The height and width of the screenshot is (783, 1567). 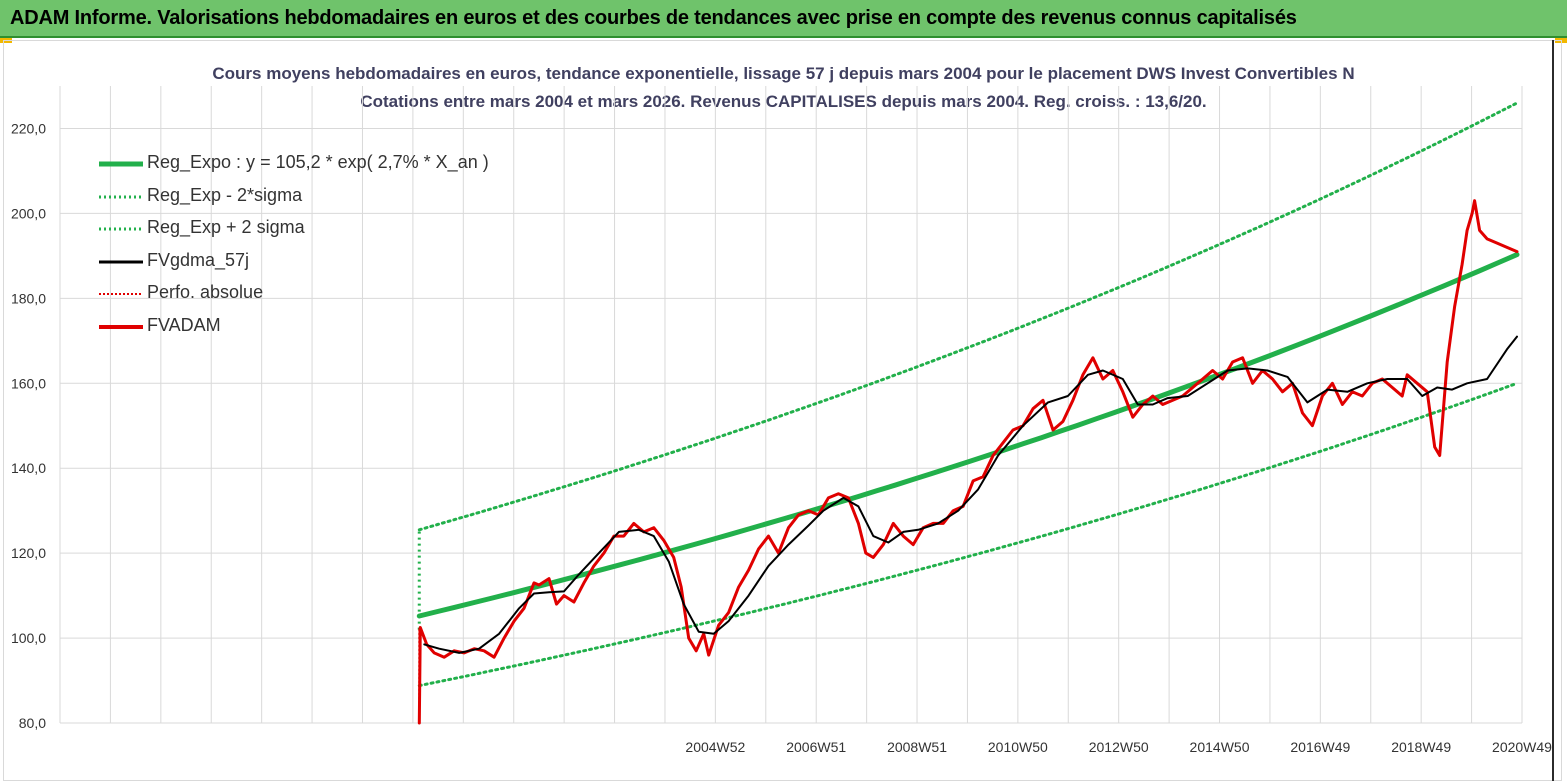 I want to click on x-tick-label: 2006W51, so click(x=816, y=747).